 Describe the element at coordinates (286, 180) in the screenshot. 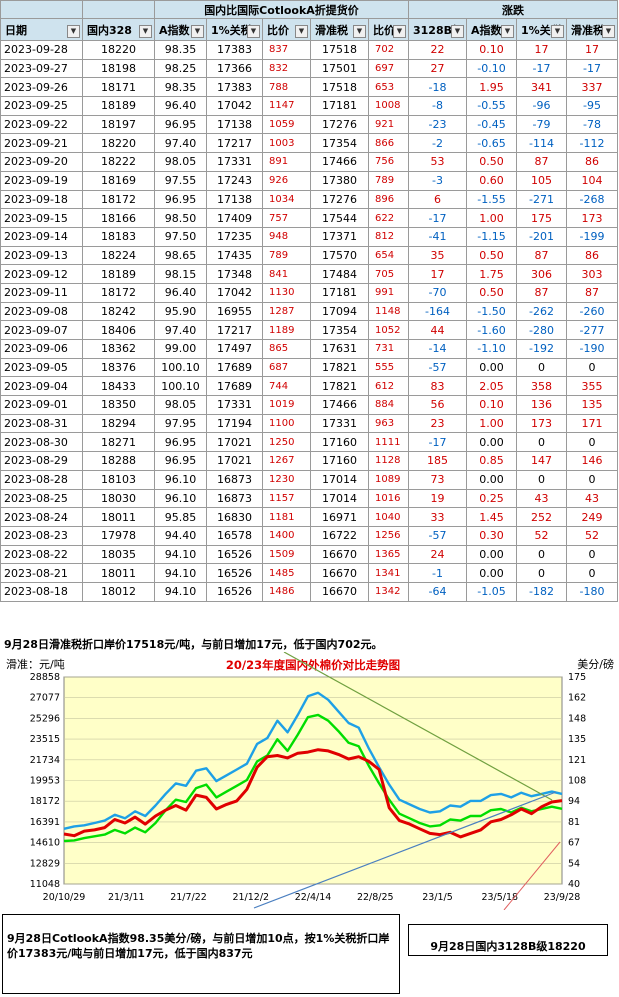

I see `cell-diff1: 926` at that location.